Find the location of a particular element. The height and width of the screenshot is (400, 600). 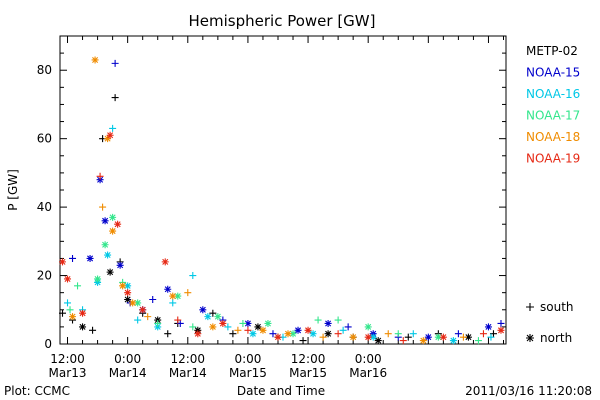

y-tick-label: 40 is located at coordinates (44, 207).